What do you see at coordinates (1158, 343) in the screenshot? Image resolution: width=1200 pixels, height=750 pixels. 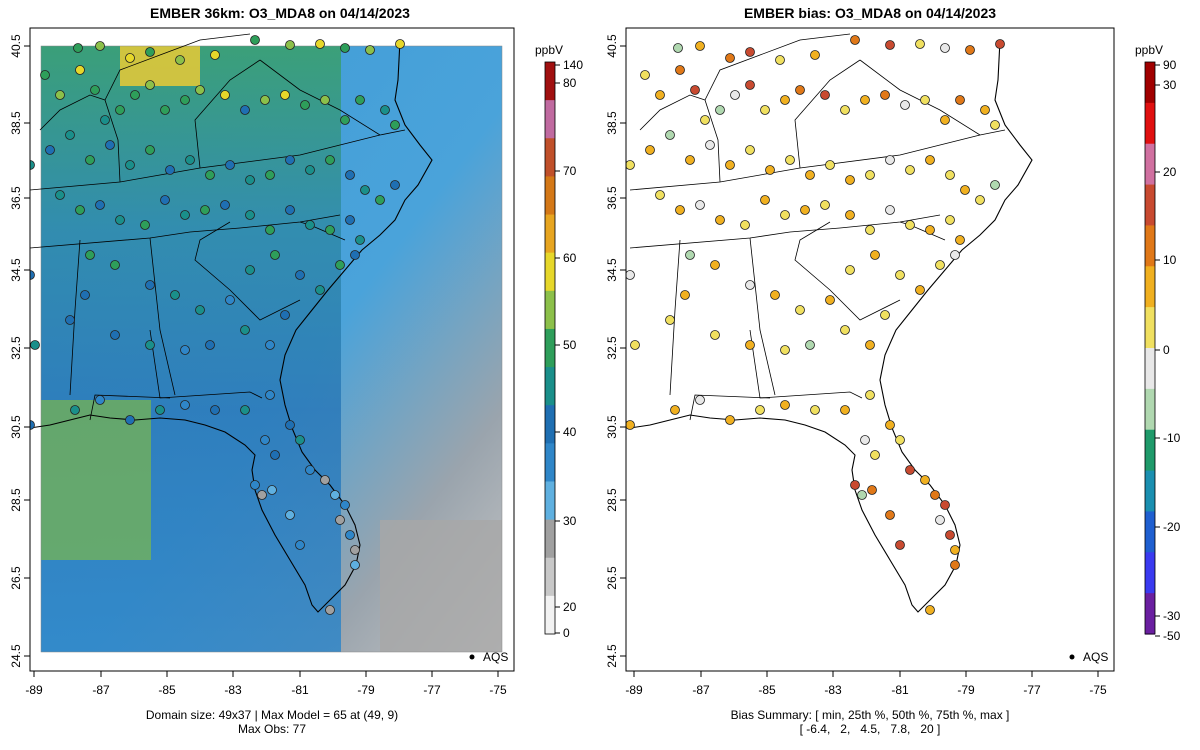 I see `right-colorbar: ppbV 90 30 20 10 0 -10 -20 -30 -50` at bounding box center [1158, 343].